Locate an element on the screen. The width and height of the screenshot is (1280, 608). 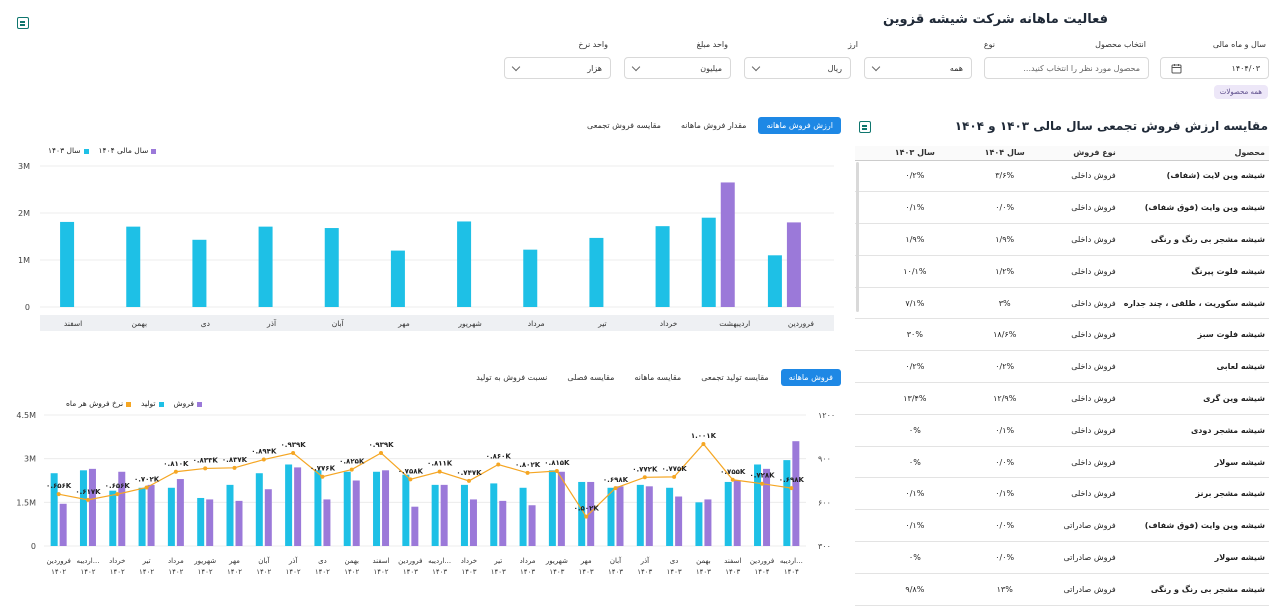
x-tick-label-year: ۱۴۰۴ is located at coordinates (791, 572).